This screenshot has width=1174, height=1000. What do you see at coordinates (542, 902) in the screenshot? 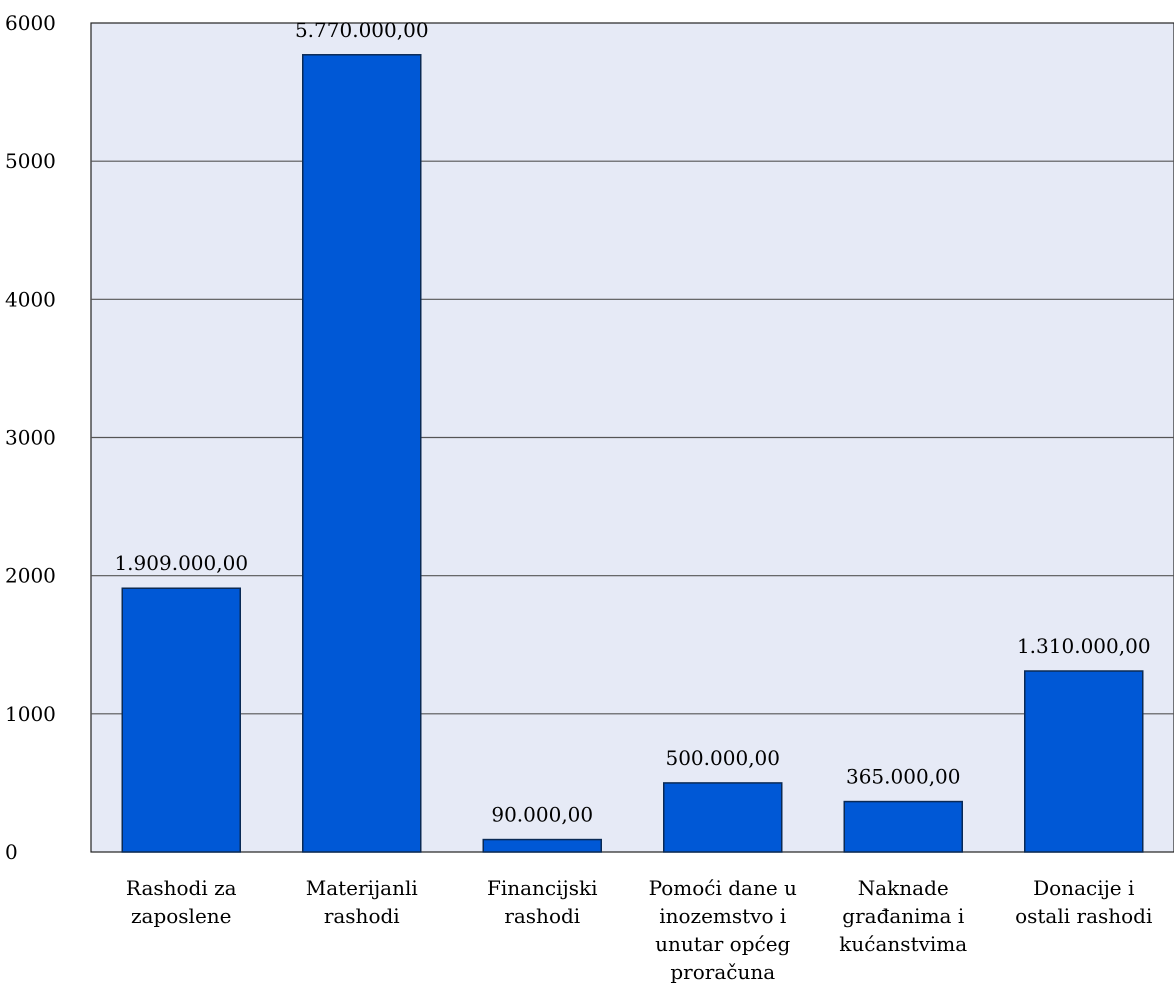
I see `x-tick-label: Financijski rashodi` at bounding box center [542, 902].